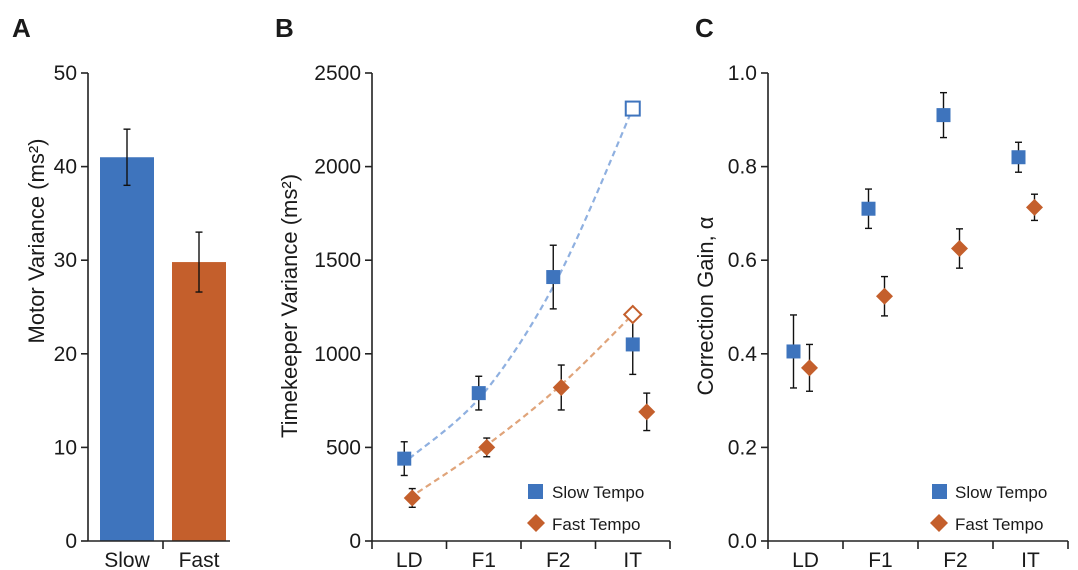 Image resolution: width=1078 pixels, height=570 pixels. Describe the element at coordinates (337, 73) in the screenshot. I see `panel-b-ytick-label: 2500` at that location.